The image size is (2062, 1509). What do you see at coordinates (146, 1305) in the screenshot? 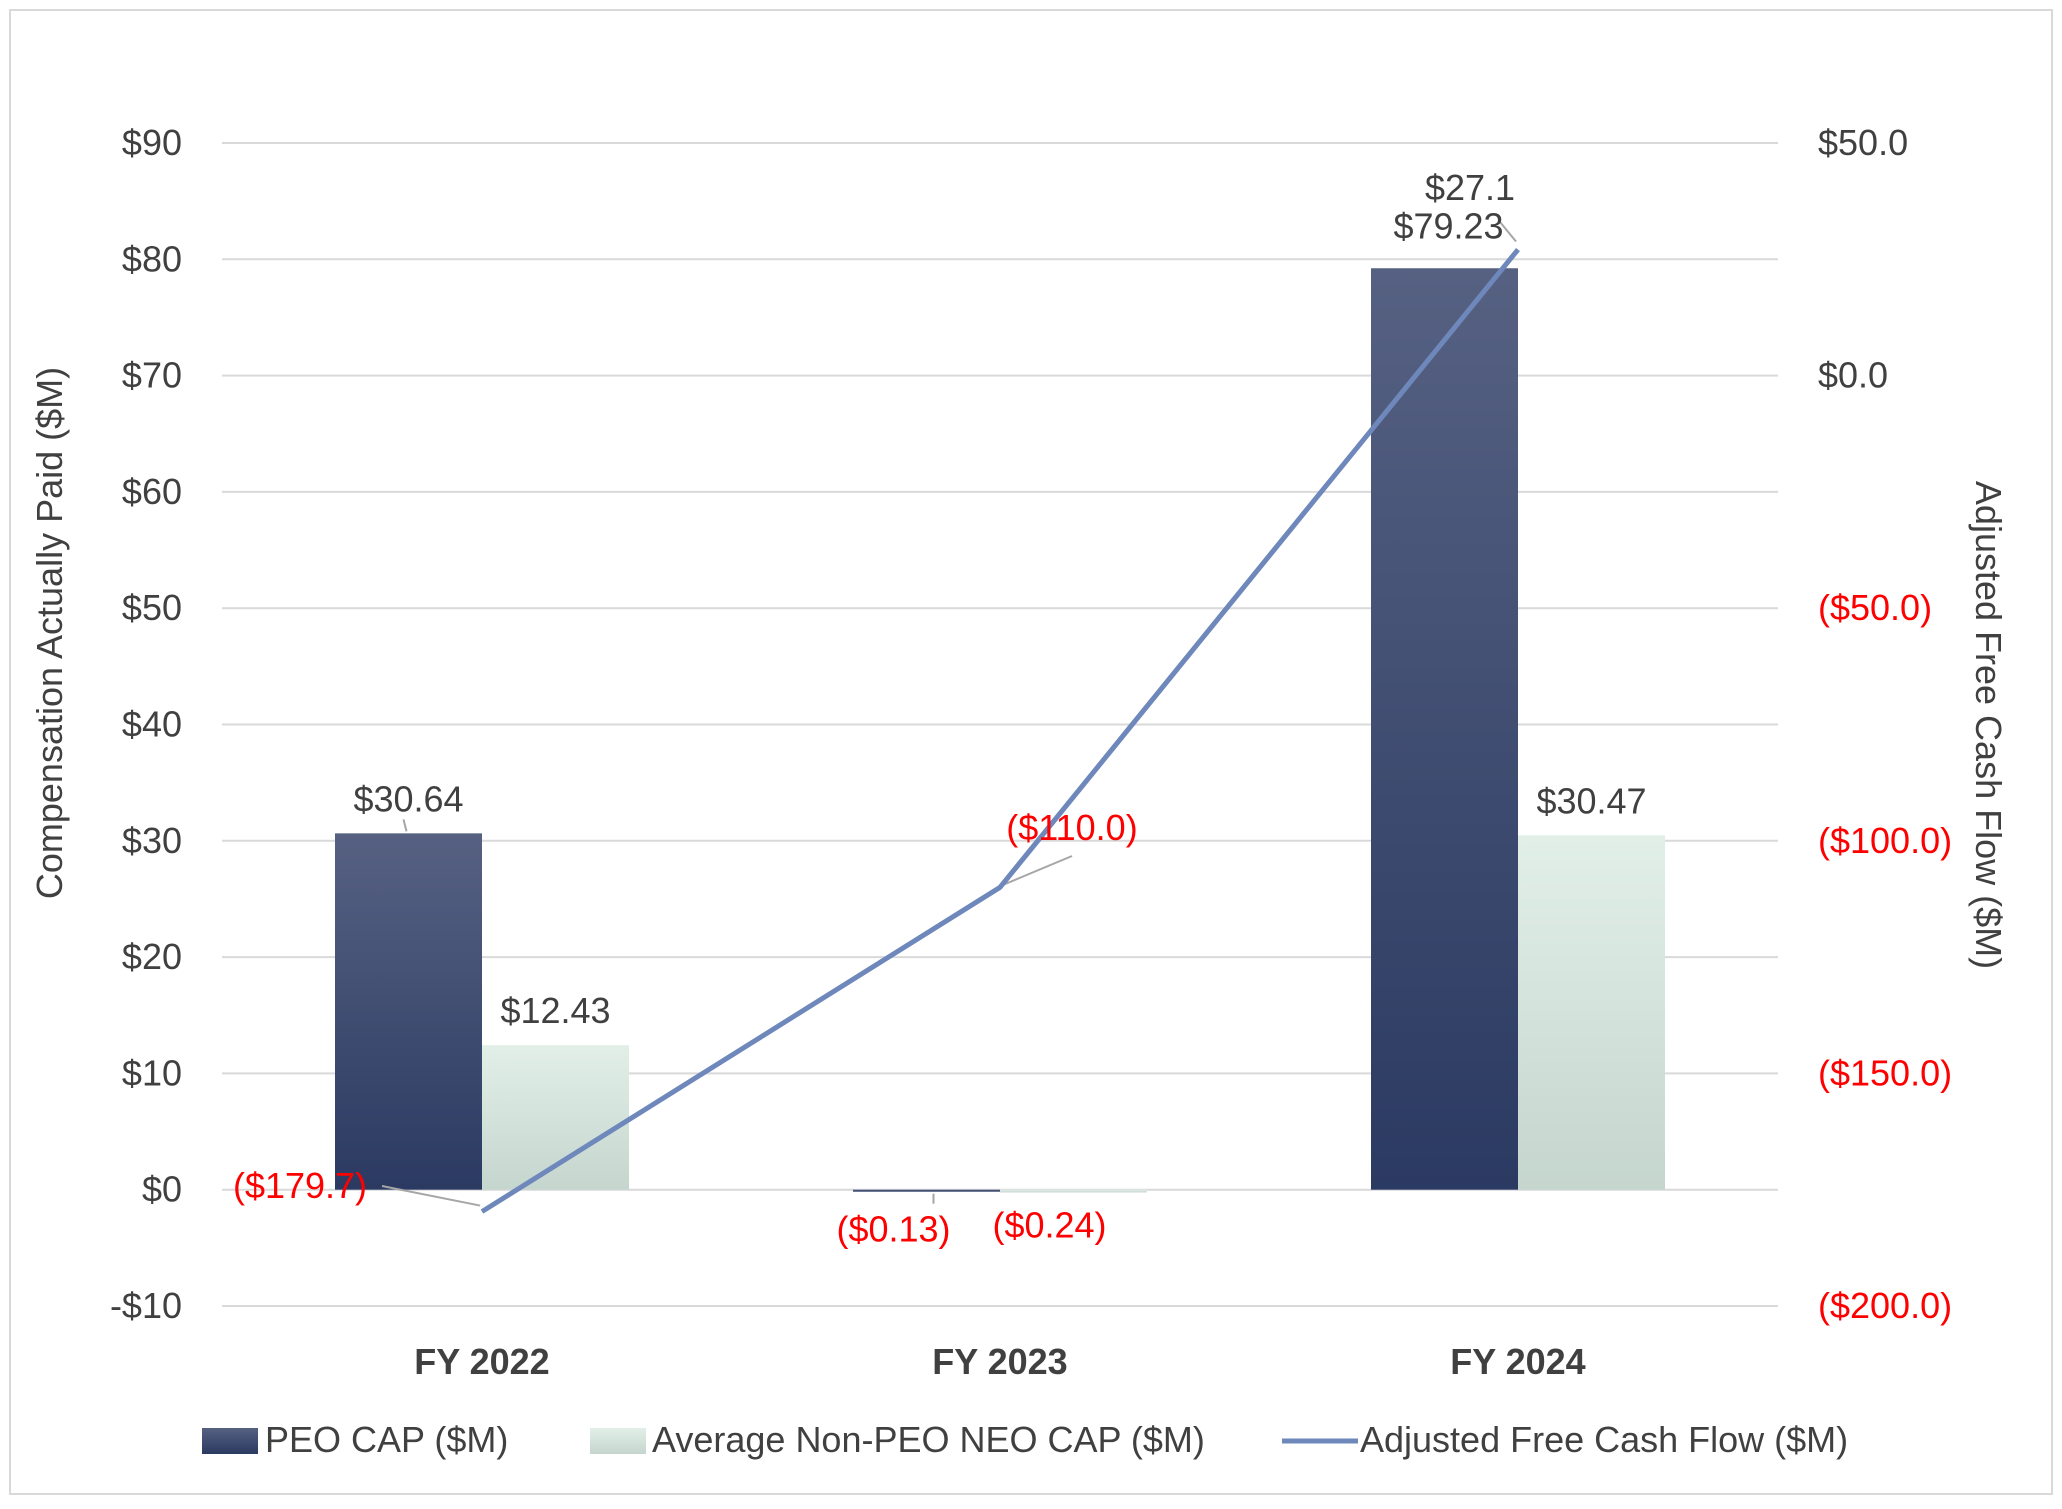
I see `y-tick-label: -$10` at bounding box center [146, 1305].